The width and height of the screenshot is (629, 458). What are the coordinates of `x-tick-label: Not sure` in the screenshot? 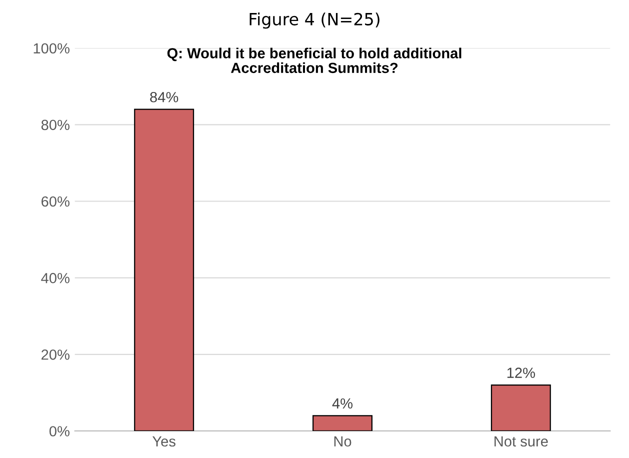 It's located at (521, 441).